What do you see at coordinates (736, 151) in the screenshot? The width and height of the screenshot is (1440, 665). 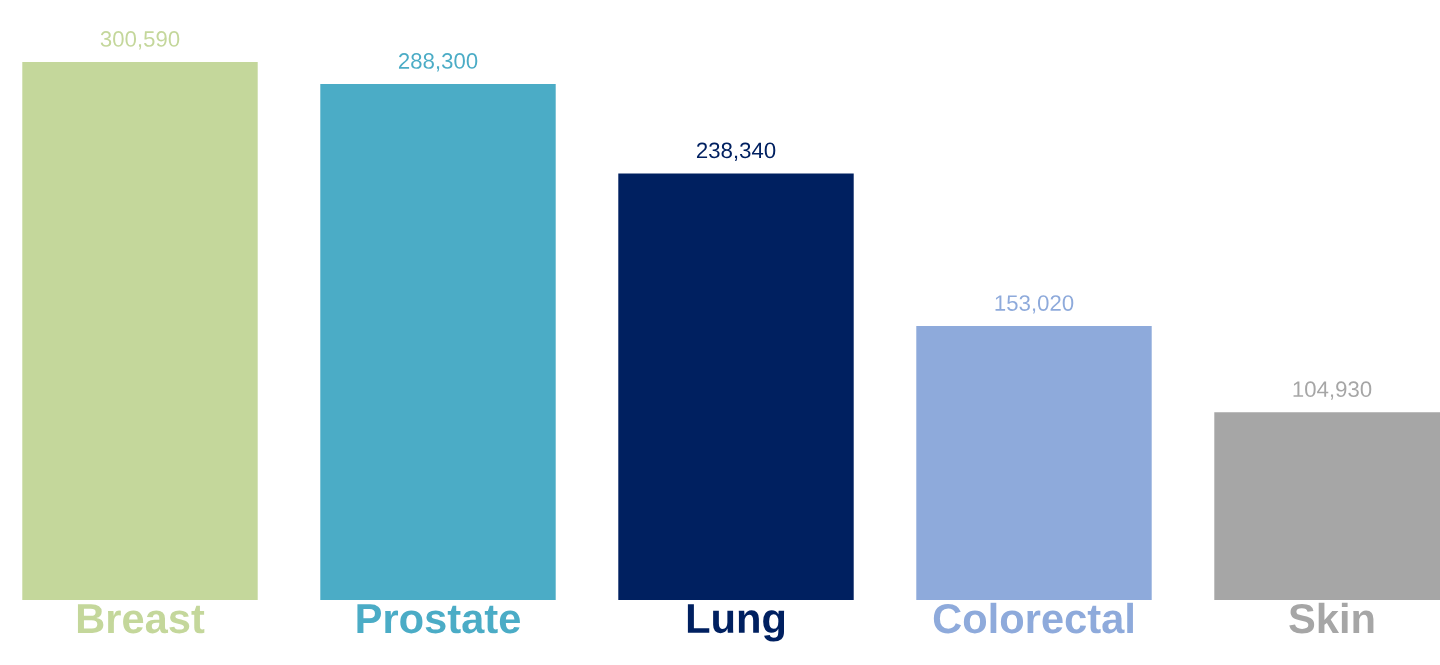 I see `data-label: 238,340` at bounding box center [736, 151].